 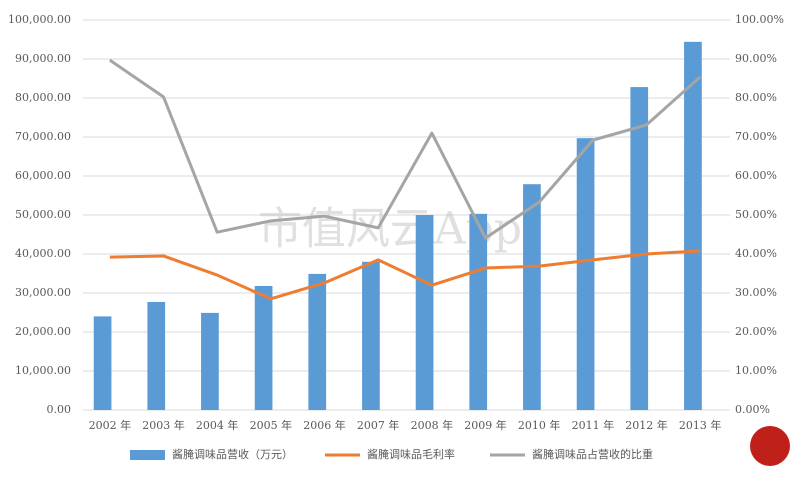 What do you see at coordinates (700, 425) in the screenshot?
I see `x-tick-label: 2013 年` at bounding box center [700, 425].